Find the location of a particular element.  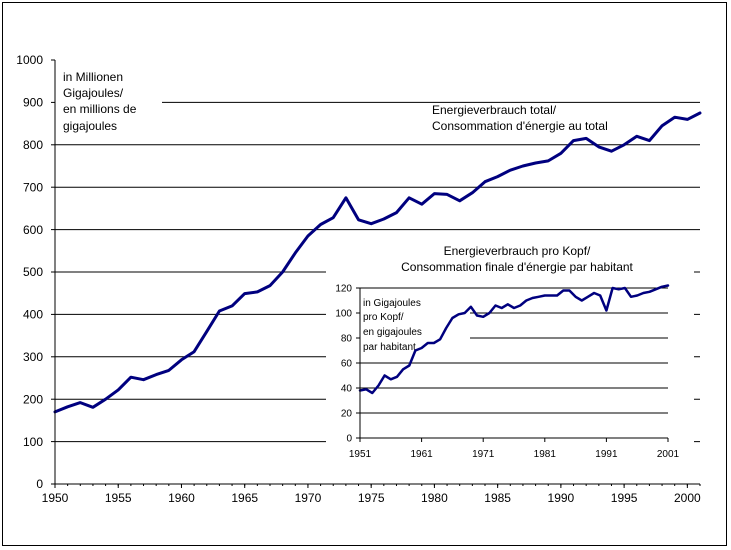

inset-y-tick-label: 80 is located at coordinates (347, 339).